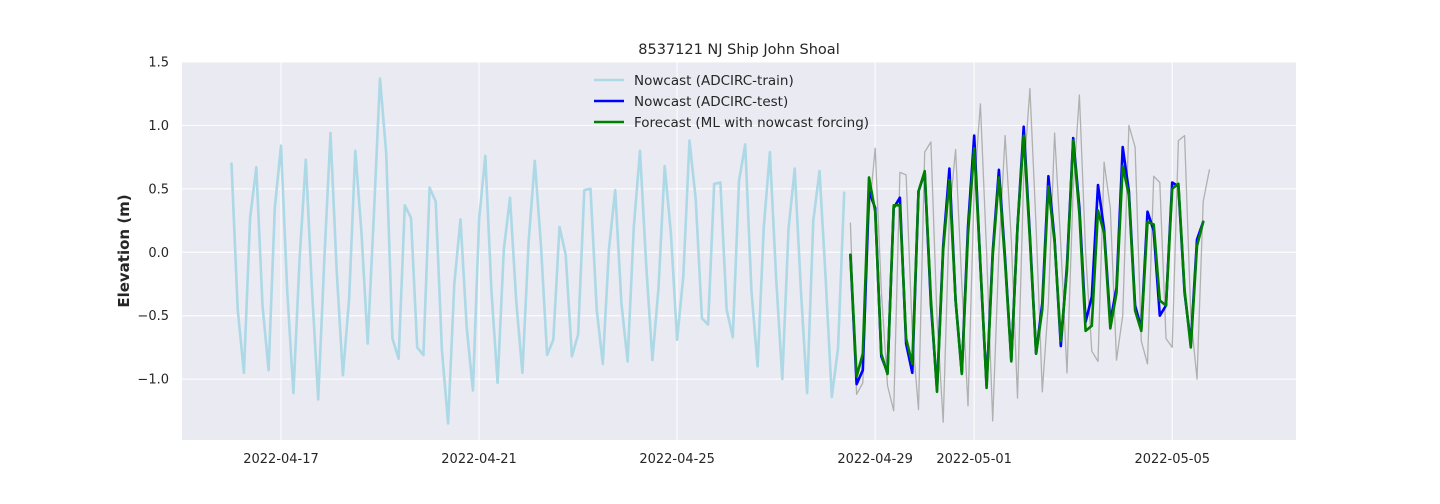 This screenshot has width=1440, height=504. I want to click on y-tick-label: 1.5, so click(158, 63).